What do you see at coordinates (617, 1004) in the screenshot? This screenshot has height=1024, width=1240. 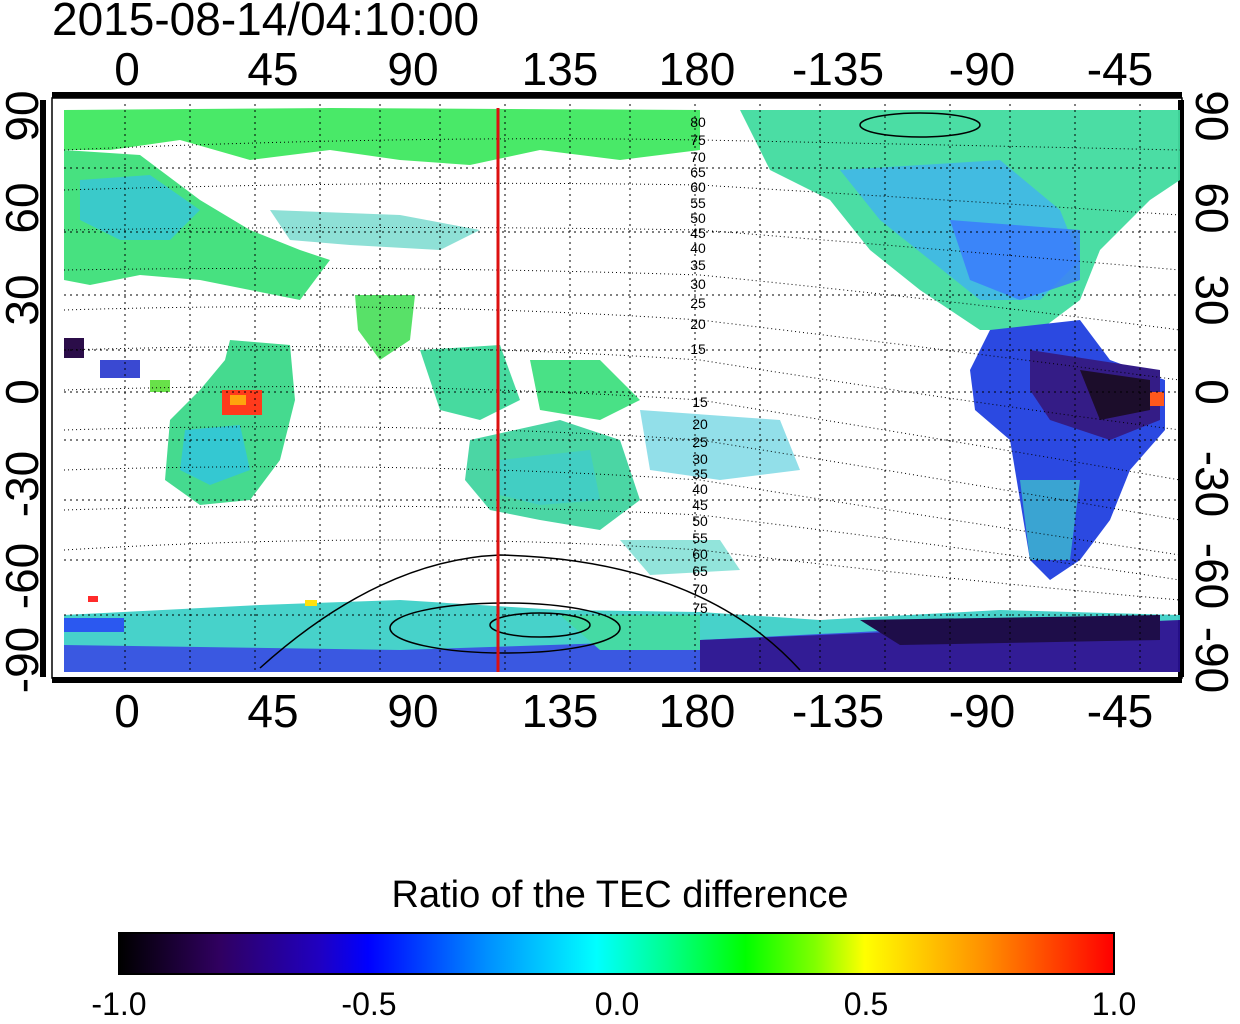 I see `colorbar-tick: 0.0` at bounding box center [617, 1004].